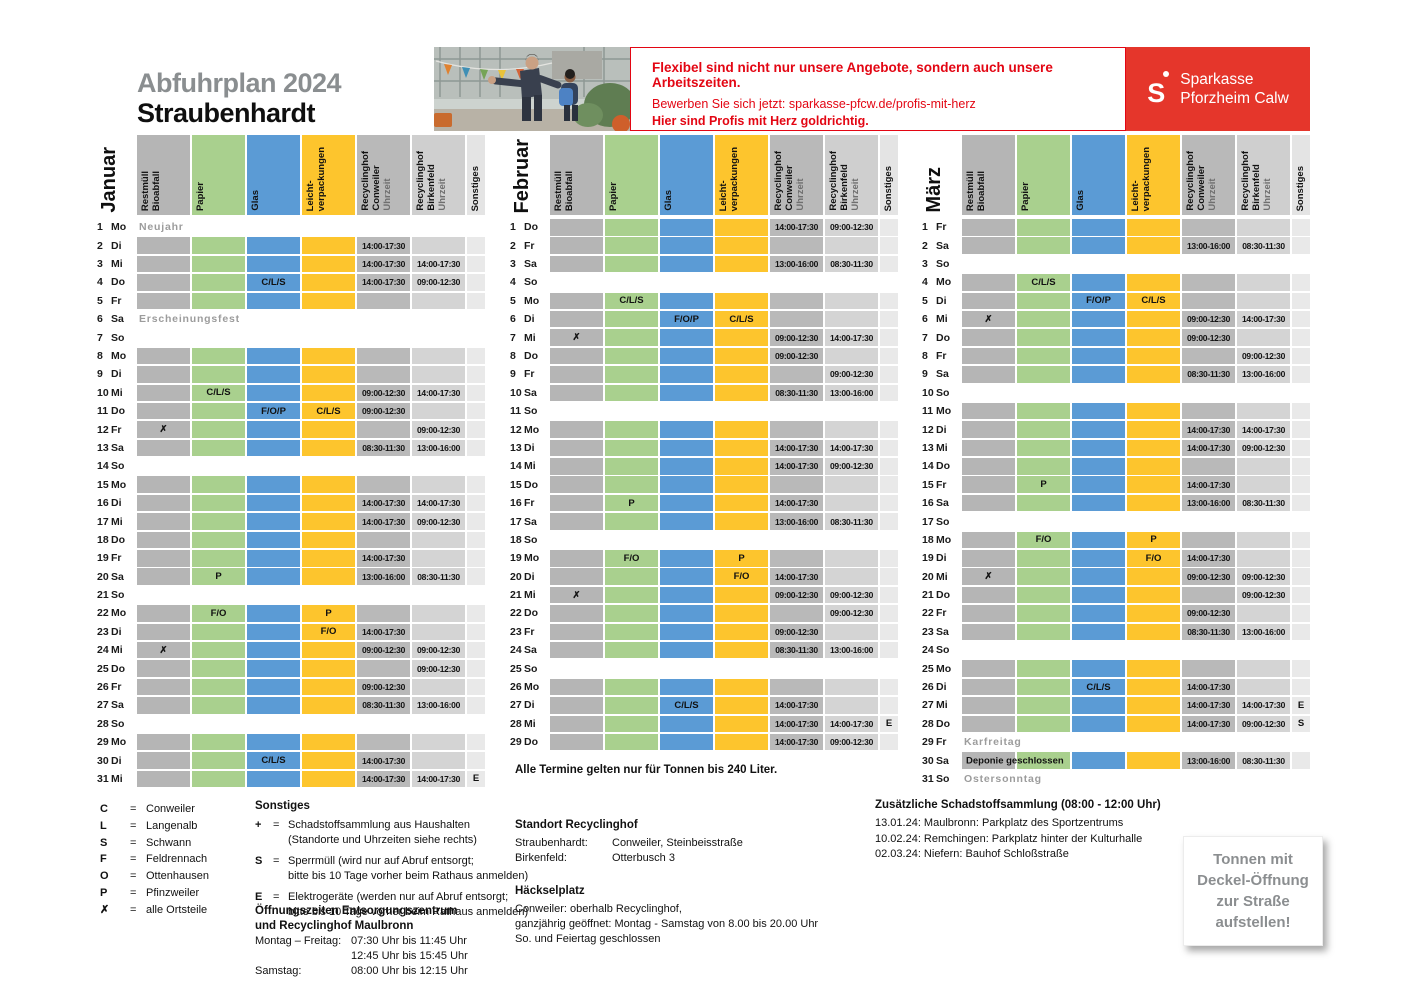  What do you see at coordinates (293, 448) in the screenshot?
I see `day-row: 13 Sa 08:30-11:30 13:00-16:00` at bounding box center [293, 448].